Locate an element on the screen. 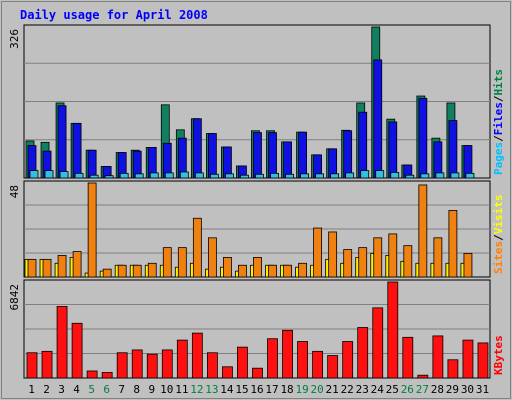  x-tick-label: 3 is located at coordinates (61, 389).